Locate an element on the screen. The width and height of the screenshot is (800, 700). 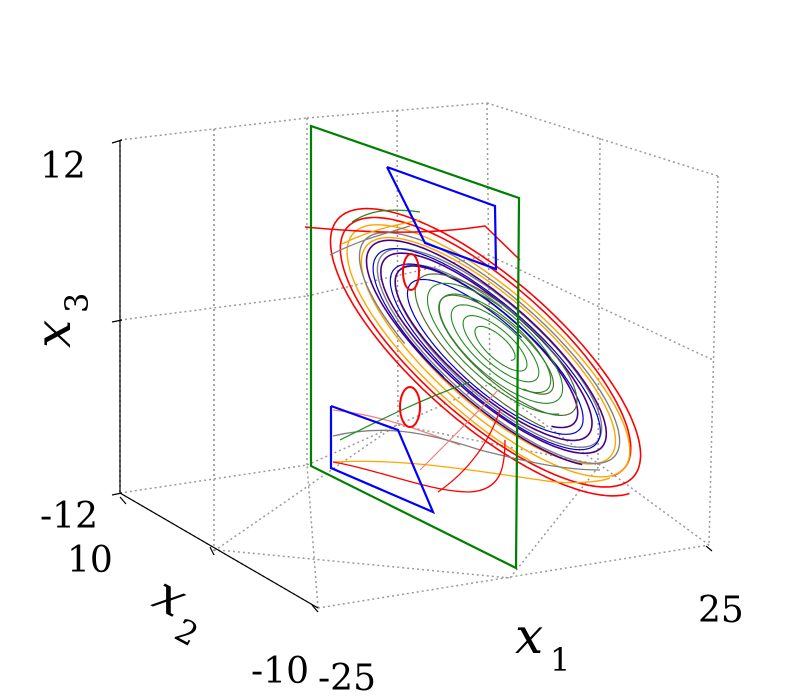
x2-tick-label-max: 10 is located at coordinates (90, 560).